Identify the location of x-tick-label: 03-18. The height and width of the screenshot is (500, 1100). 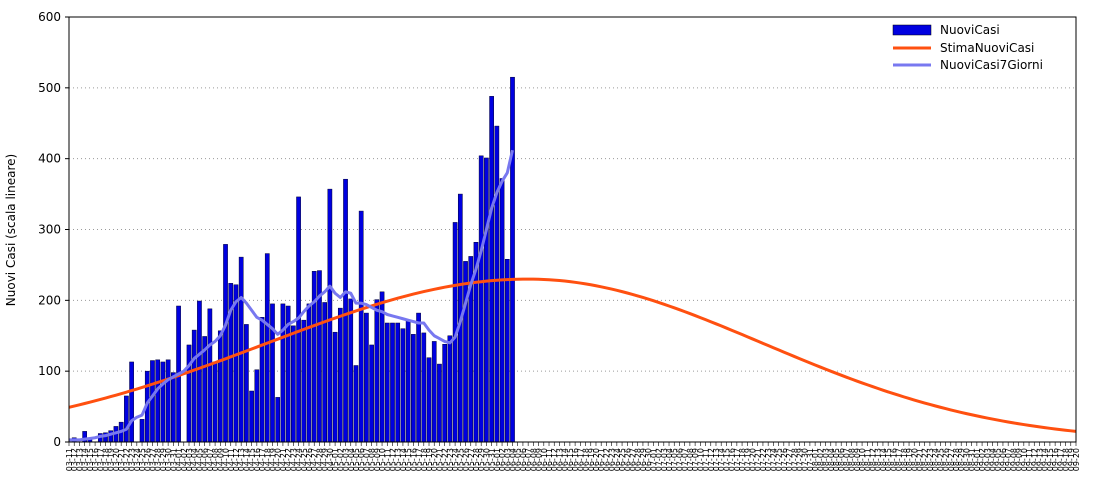
(106, 459).